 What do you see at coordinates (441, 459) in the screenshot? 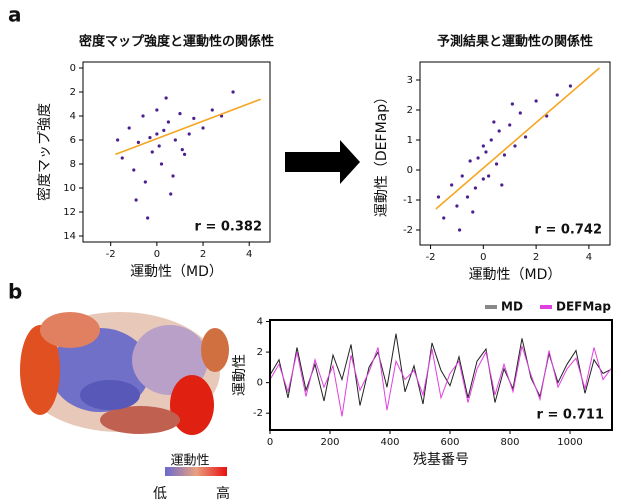
I see `x-axis-label: 残基番号` at bounding box center [441, 459].